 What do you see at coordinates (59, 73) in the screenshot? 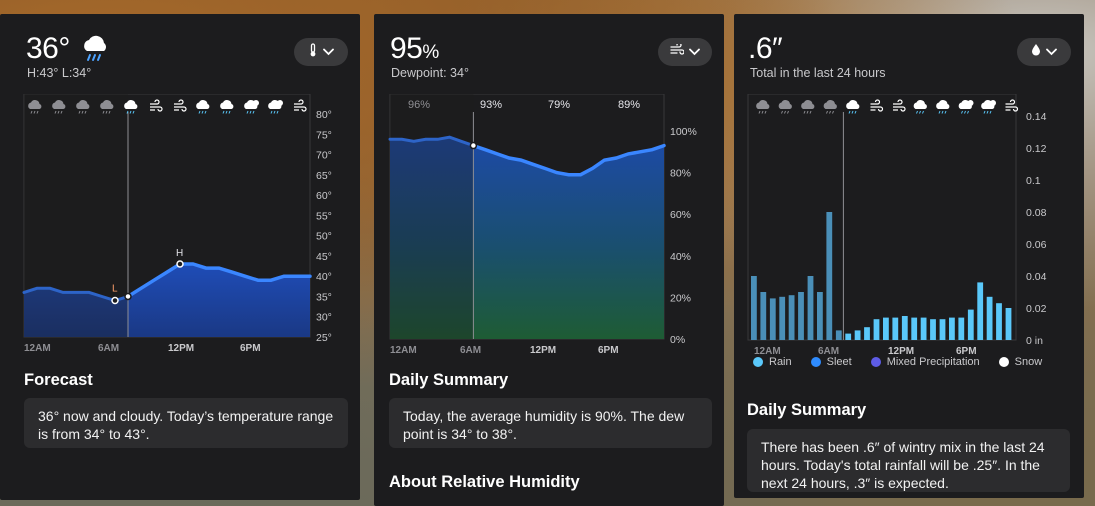
I see `high-low-text: H:43° L:34°` at bounding box center [59, 73].